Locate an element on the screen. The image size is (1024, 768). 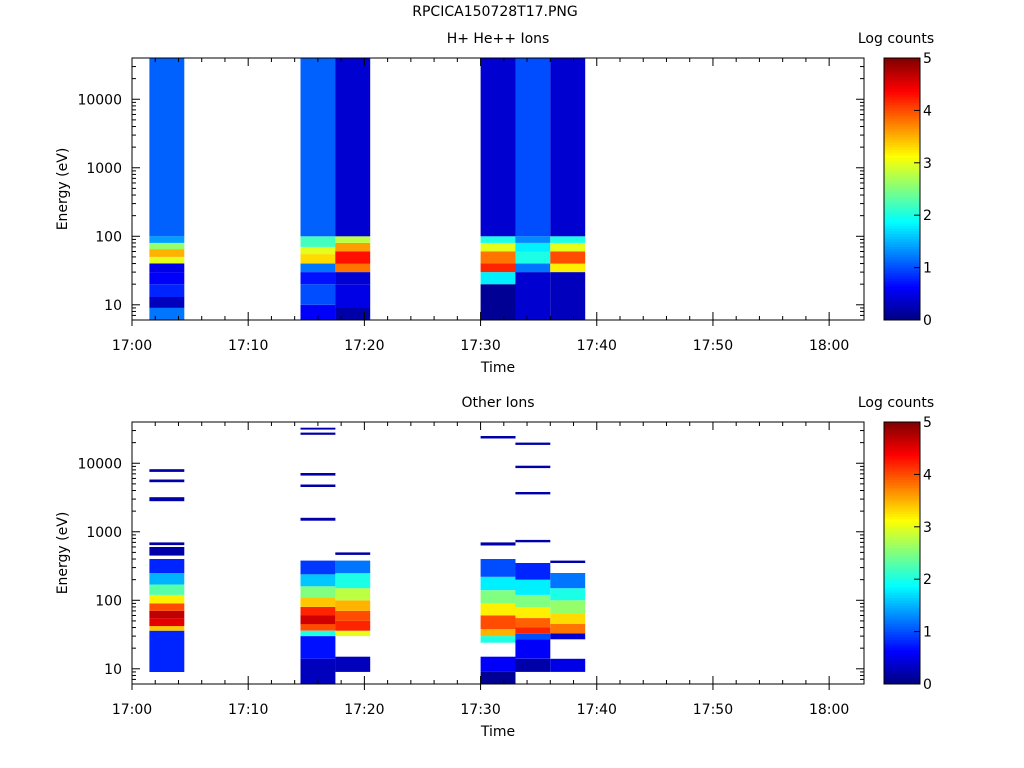
y-axis-label: Energy (eV) is located at coordinates (63, 553).